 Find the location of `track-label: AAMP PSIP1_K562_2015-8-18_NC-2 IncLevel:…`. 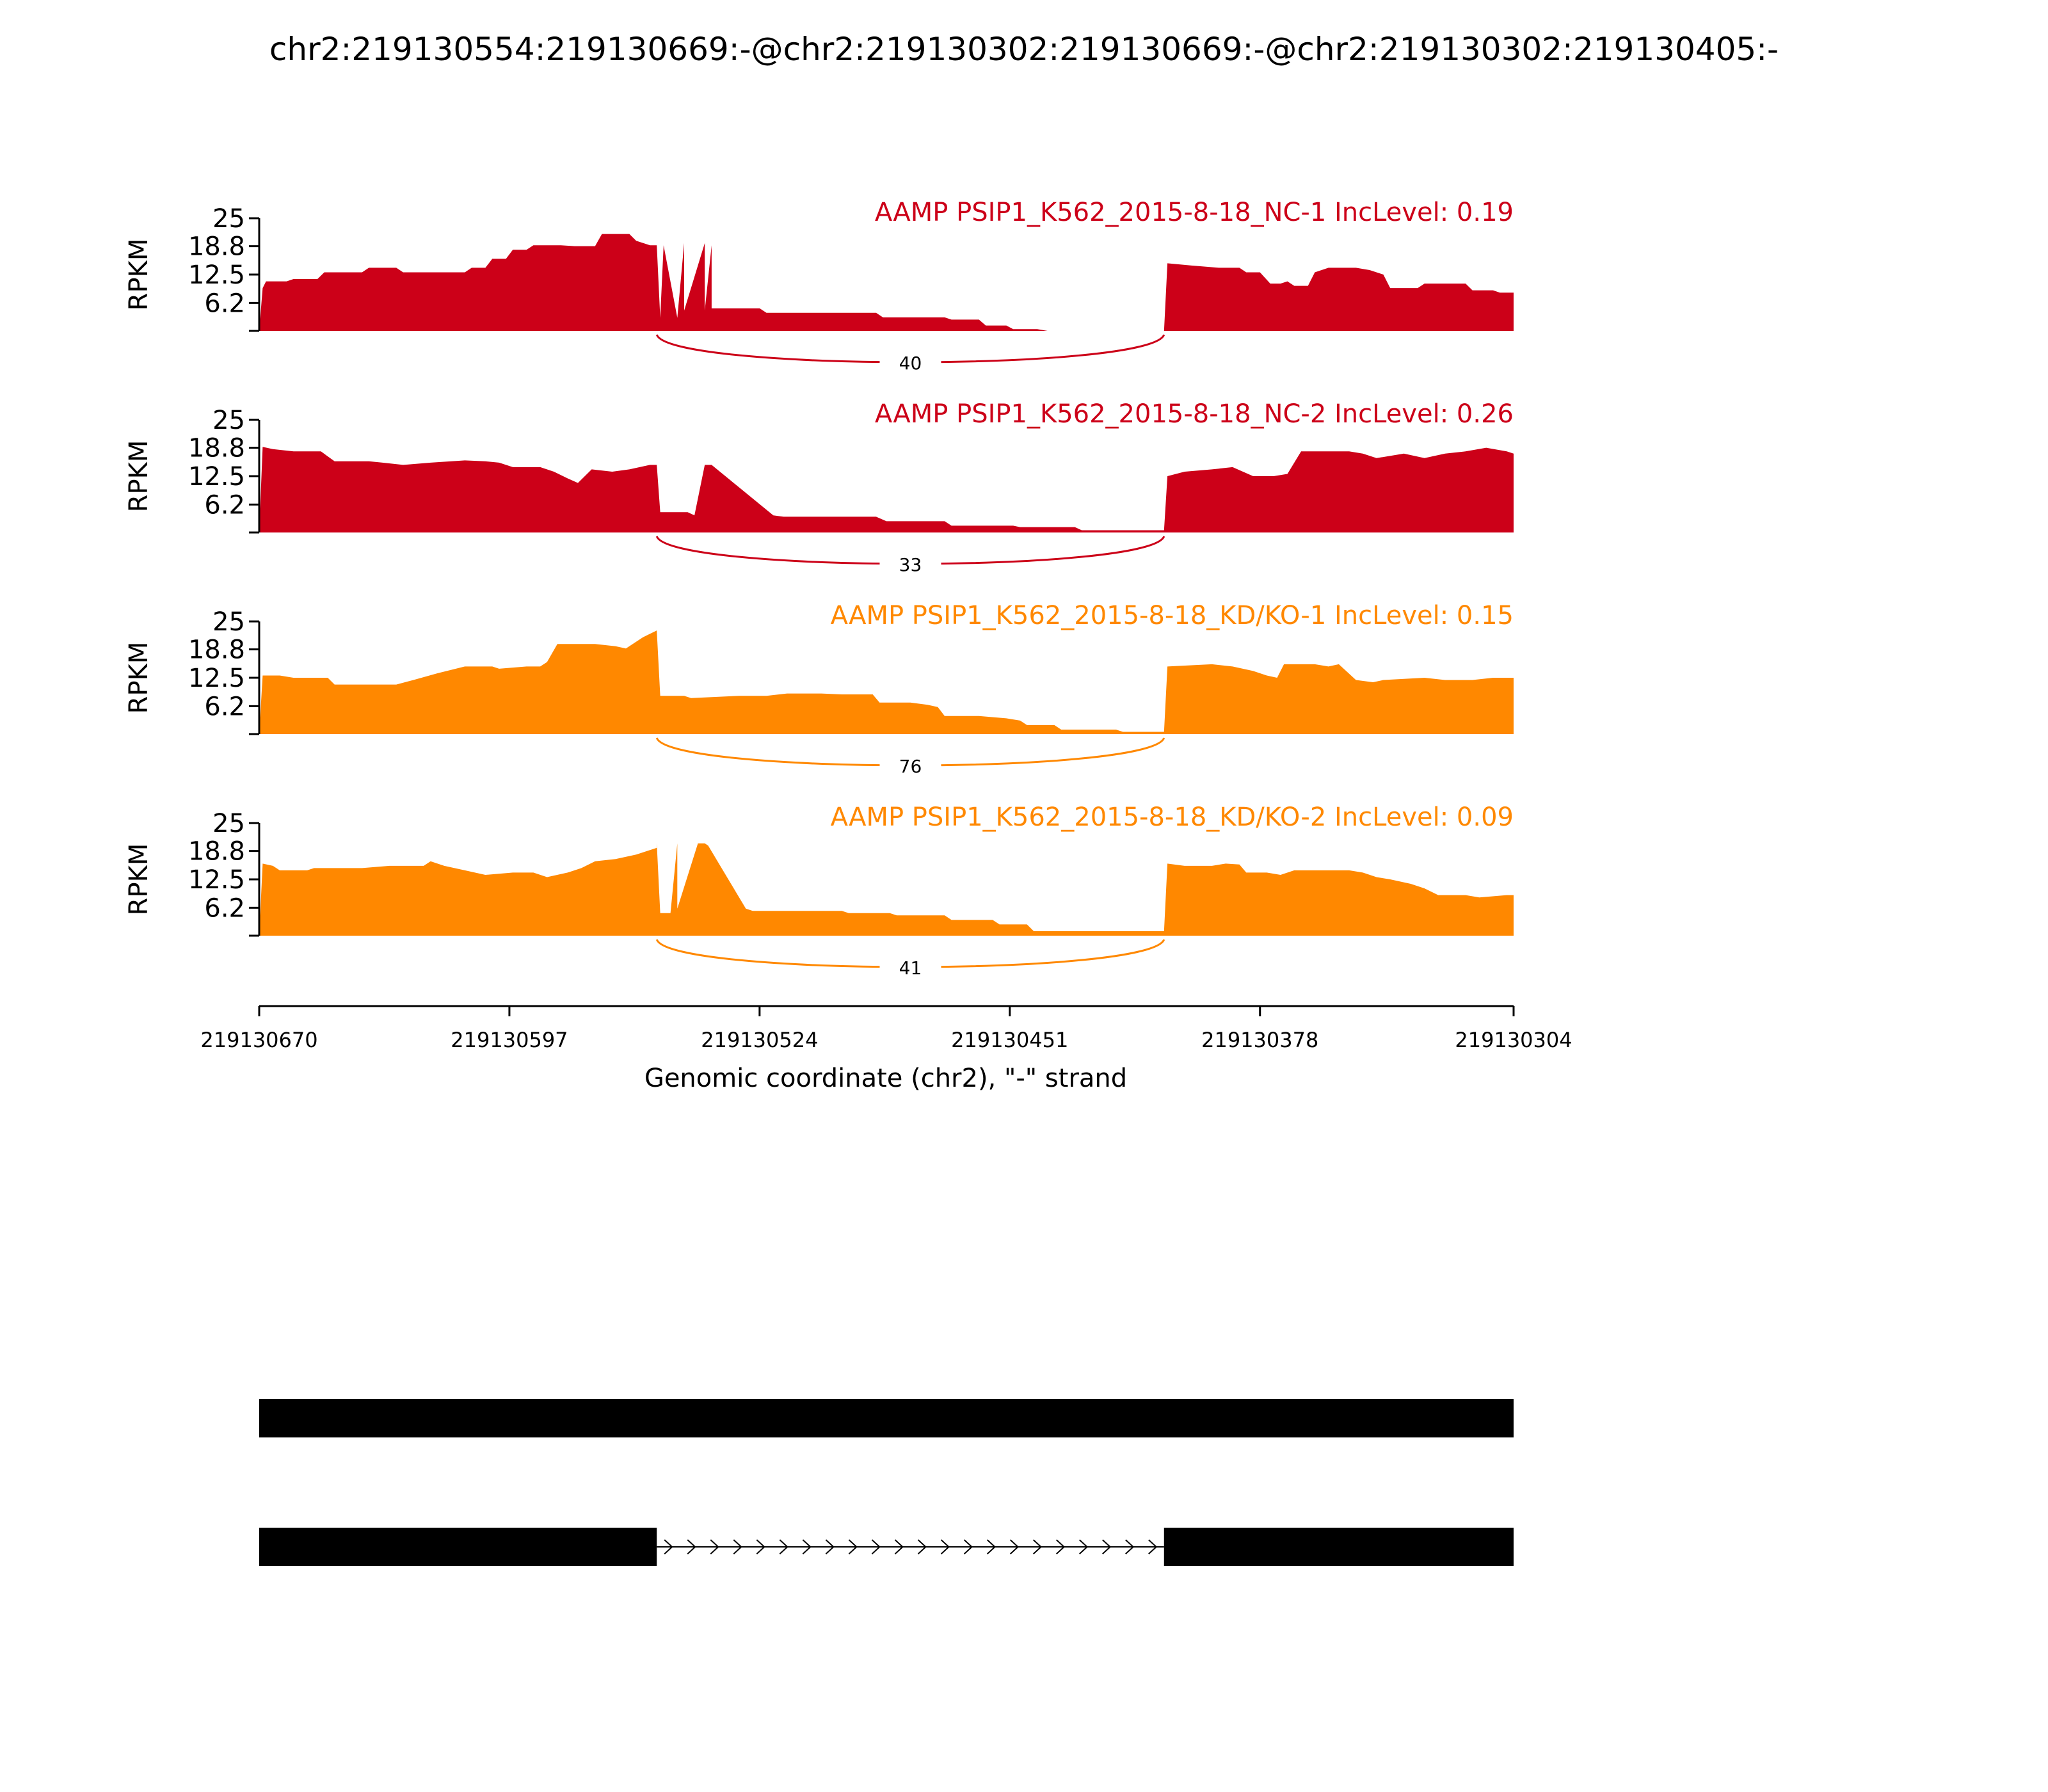

track-label: AAMP PSIP1_K562_2015-8-18_NC-2 IncLevel:… is located at coordinates (1194, 414).